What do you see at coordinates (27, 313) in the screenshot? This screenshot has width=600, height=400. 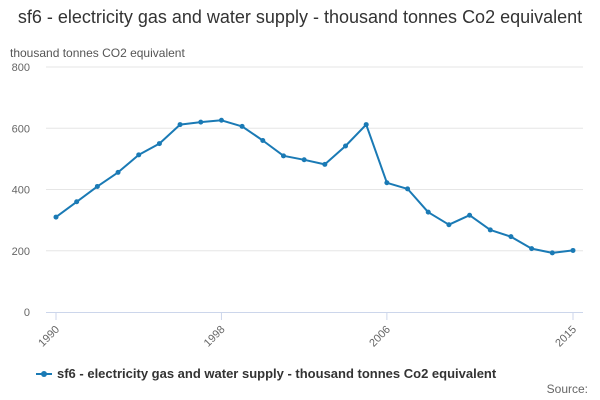 I see `y-tick-label: 0` at bounding box center [27, 313].